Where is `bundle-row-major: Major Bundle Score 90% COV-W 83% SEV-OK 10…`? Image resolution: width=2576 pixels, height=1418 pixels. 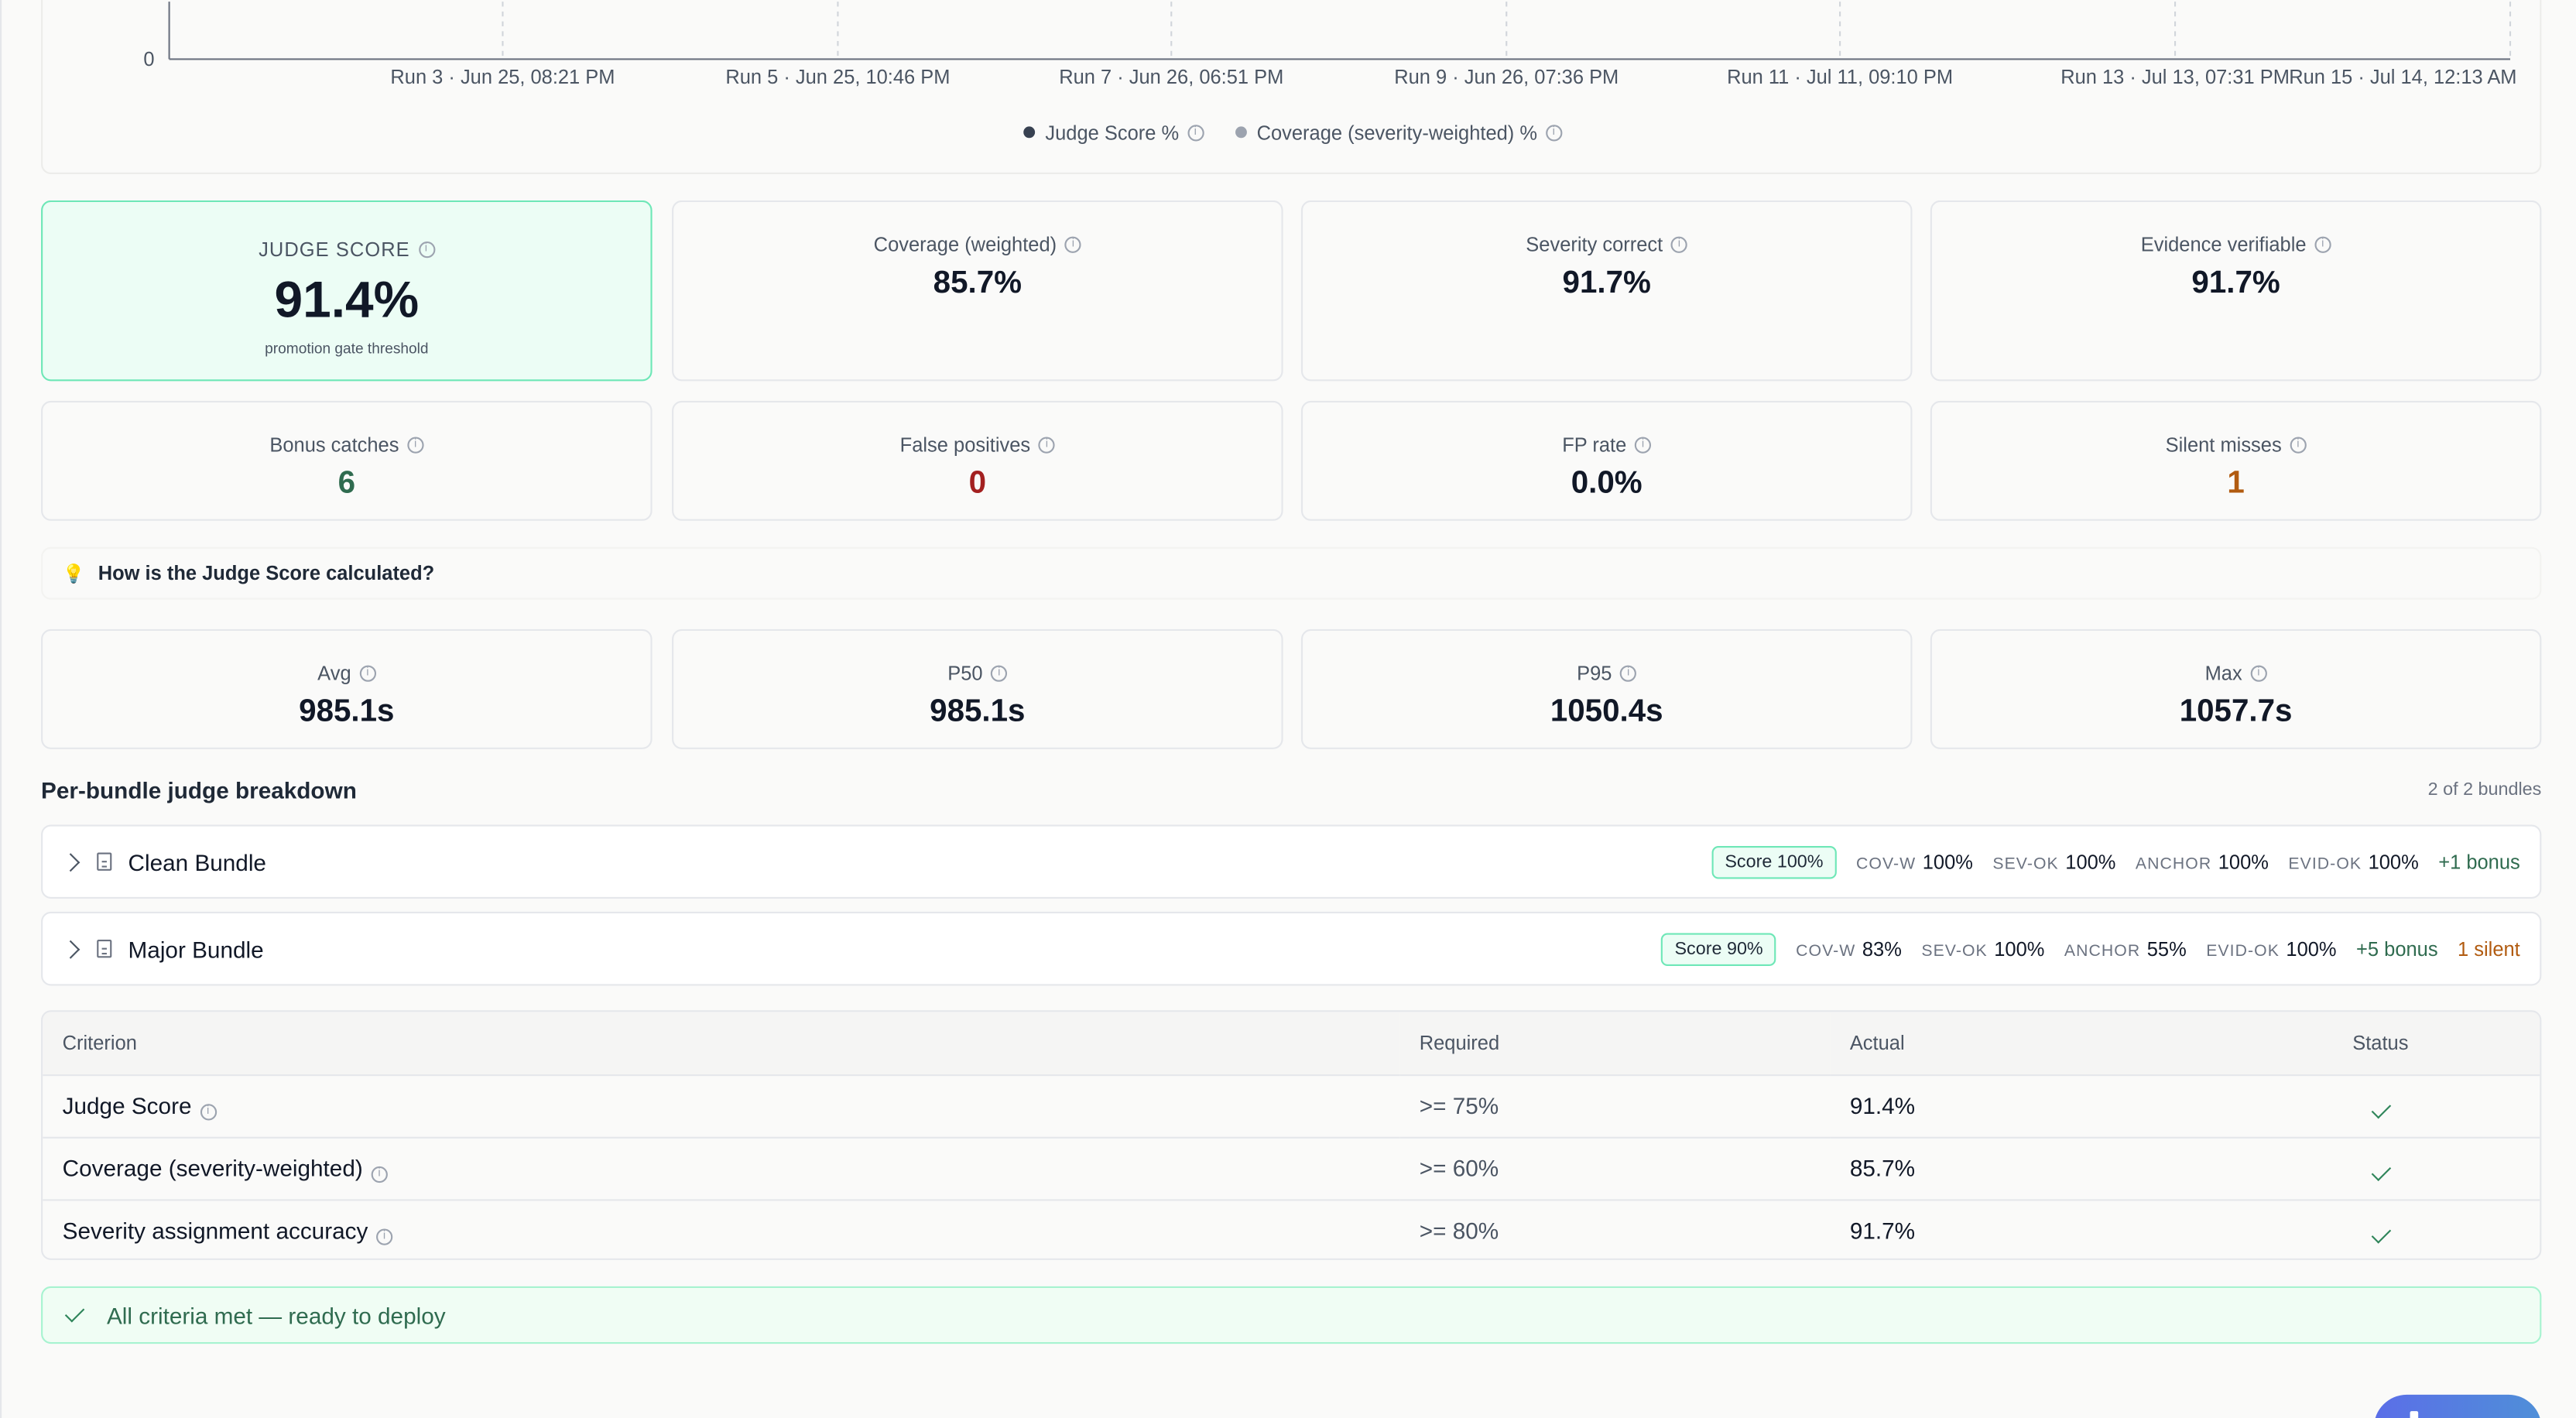 bundle-row-major: Major Bundle Score 90% COV-W 83% SEV-OK 10… is located at coordinates (1291, 948).